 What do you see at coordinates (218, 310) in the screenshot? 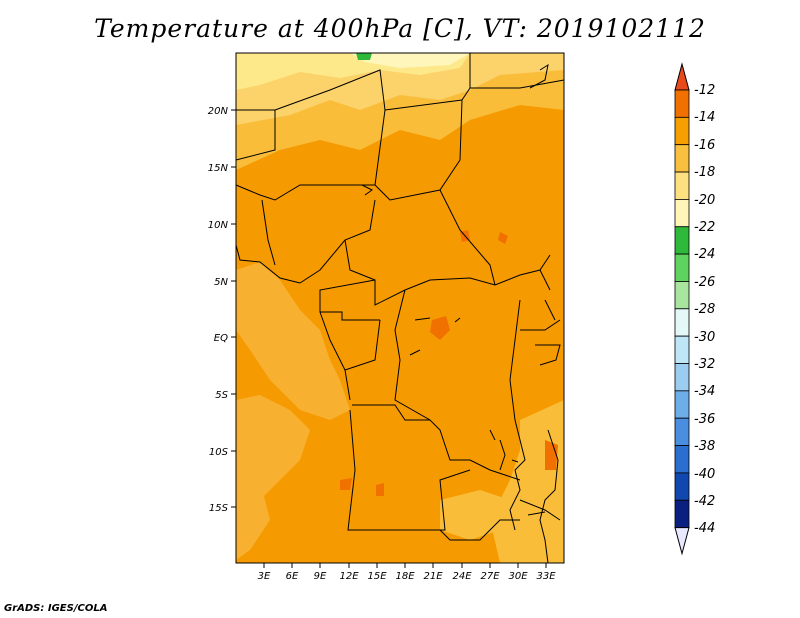
I see `lat-labels: 20N 15N 10N 5N EQ 5S 10S 15S` at bounding box center [218, 310].